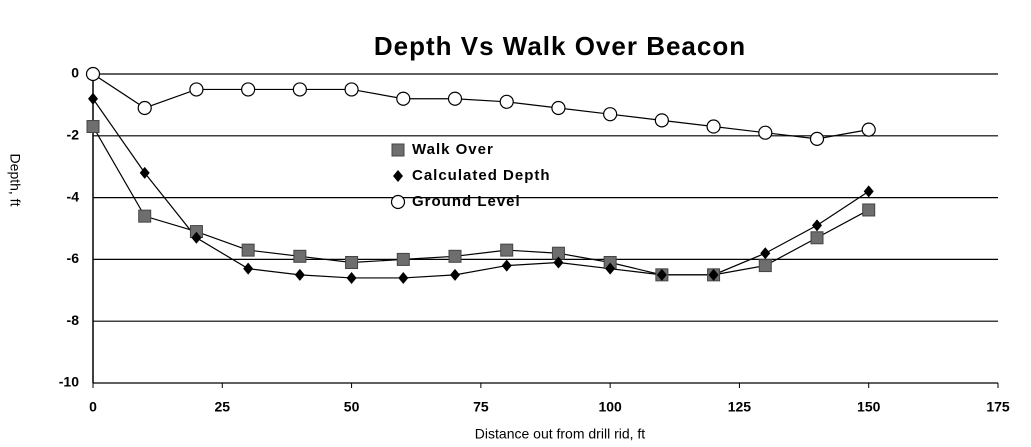  I want to click on y-tick-label: -8, so click(73, 320).